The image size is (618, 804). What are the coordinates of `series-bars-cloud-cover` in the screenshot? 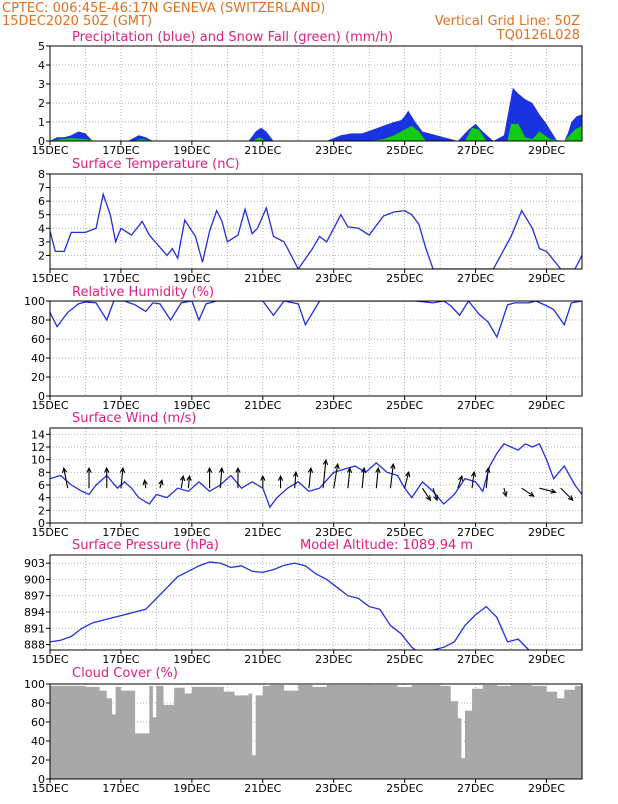 It's located at (316, 731).